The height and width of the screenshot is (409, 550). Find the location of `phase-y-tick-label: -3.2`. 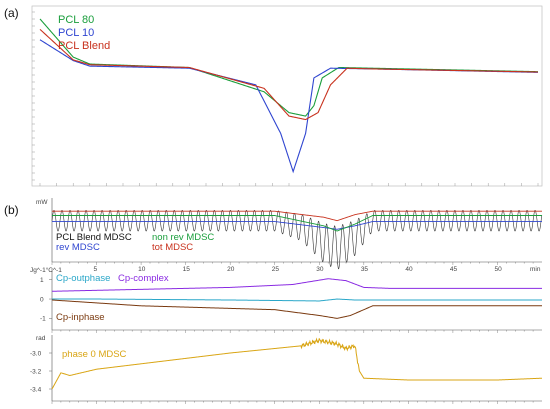

phase-y-tick-label: -3.2 is located at coordinates (36, 371).